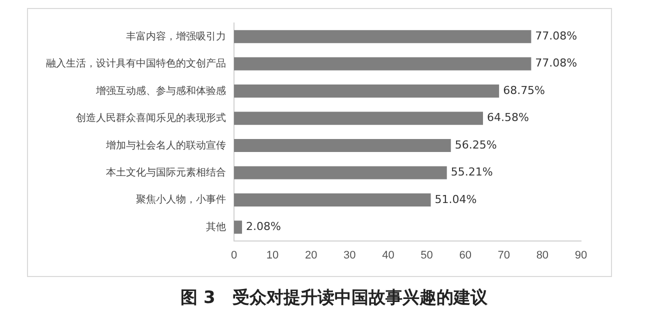 The width and height of the screenshot is (668, 329). Describe the element at coordinates (166, 172) in the screenshot. I see `y-tick-label: 本土文化与国际元素相结合` at that location.